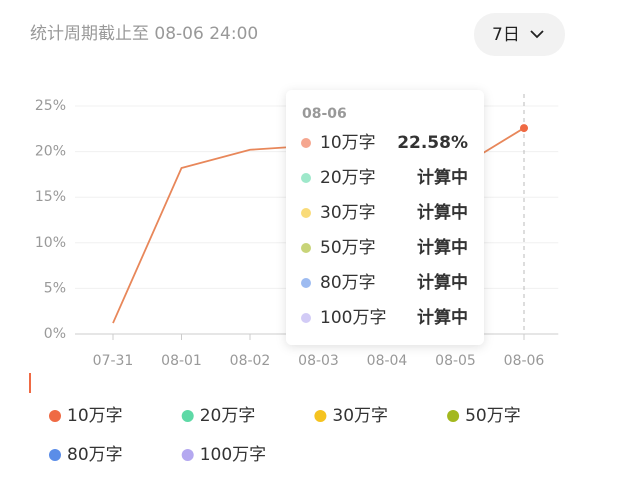 Image resolution: width=620 pixels, height=494 pixels. Describe the element at coordinates (95, 455) in the screenshot. I see `legend-label: 80万字` at that location.